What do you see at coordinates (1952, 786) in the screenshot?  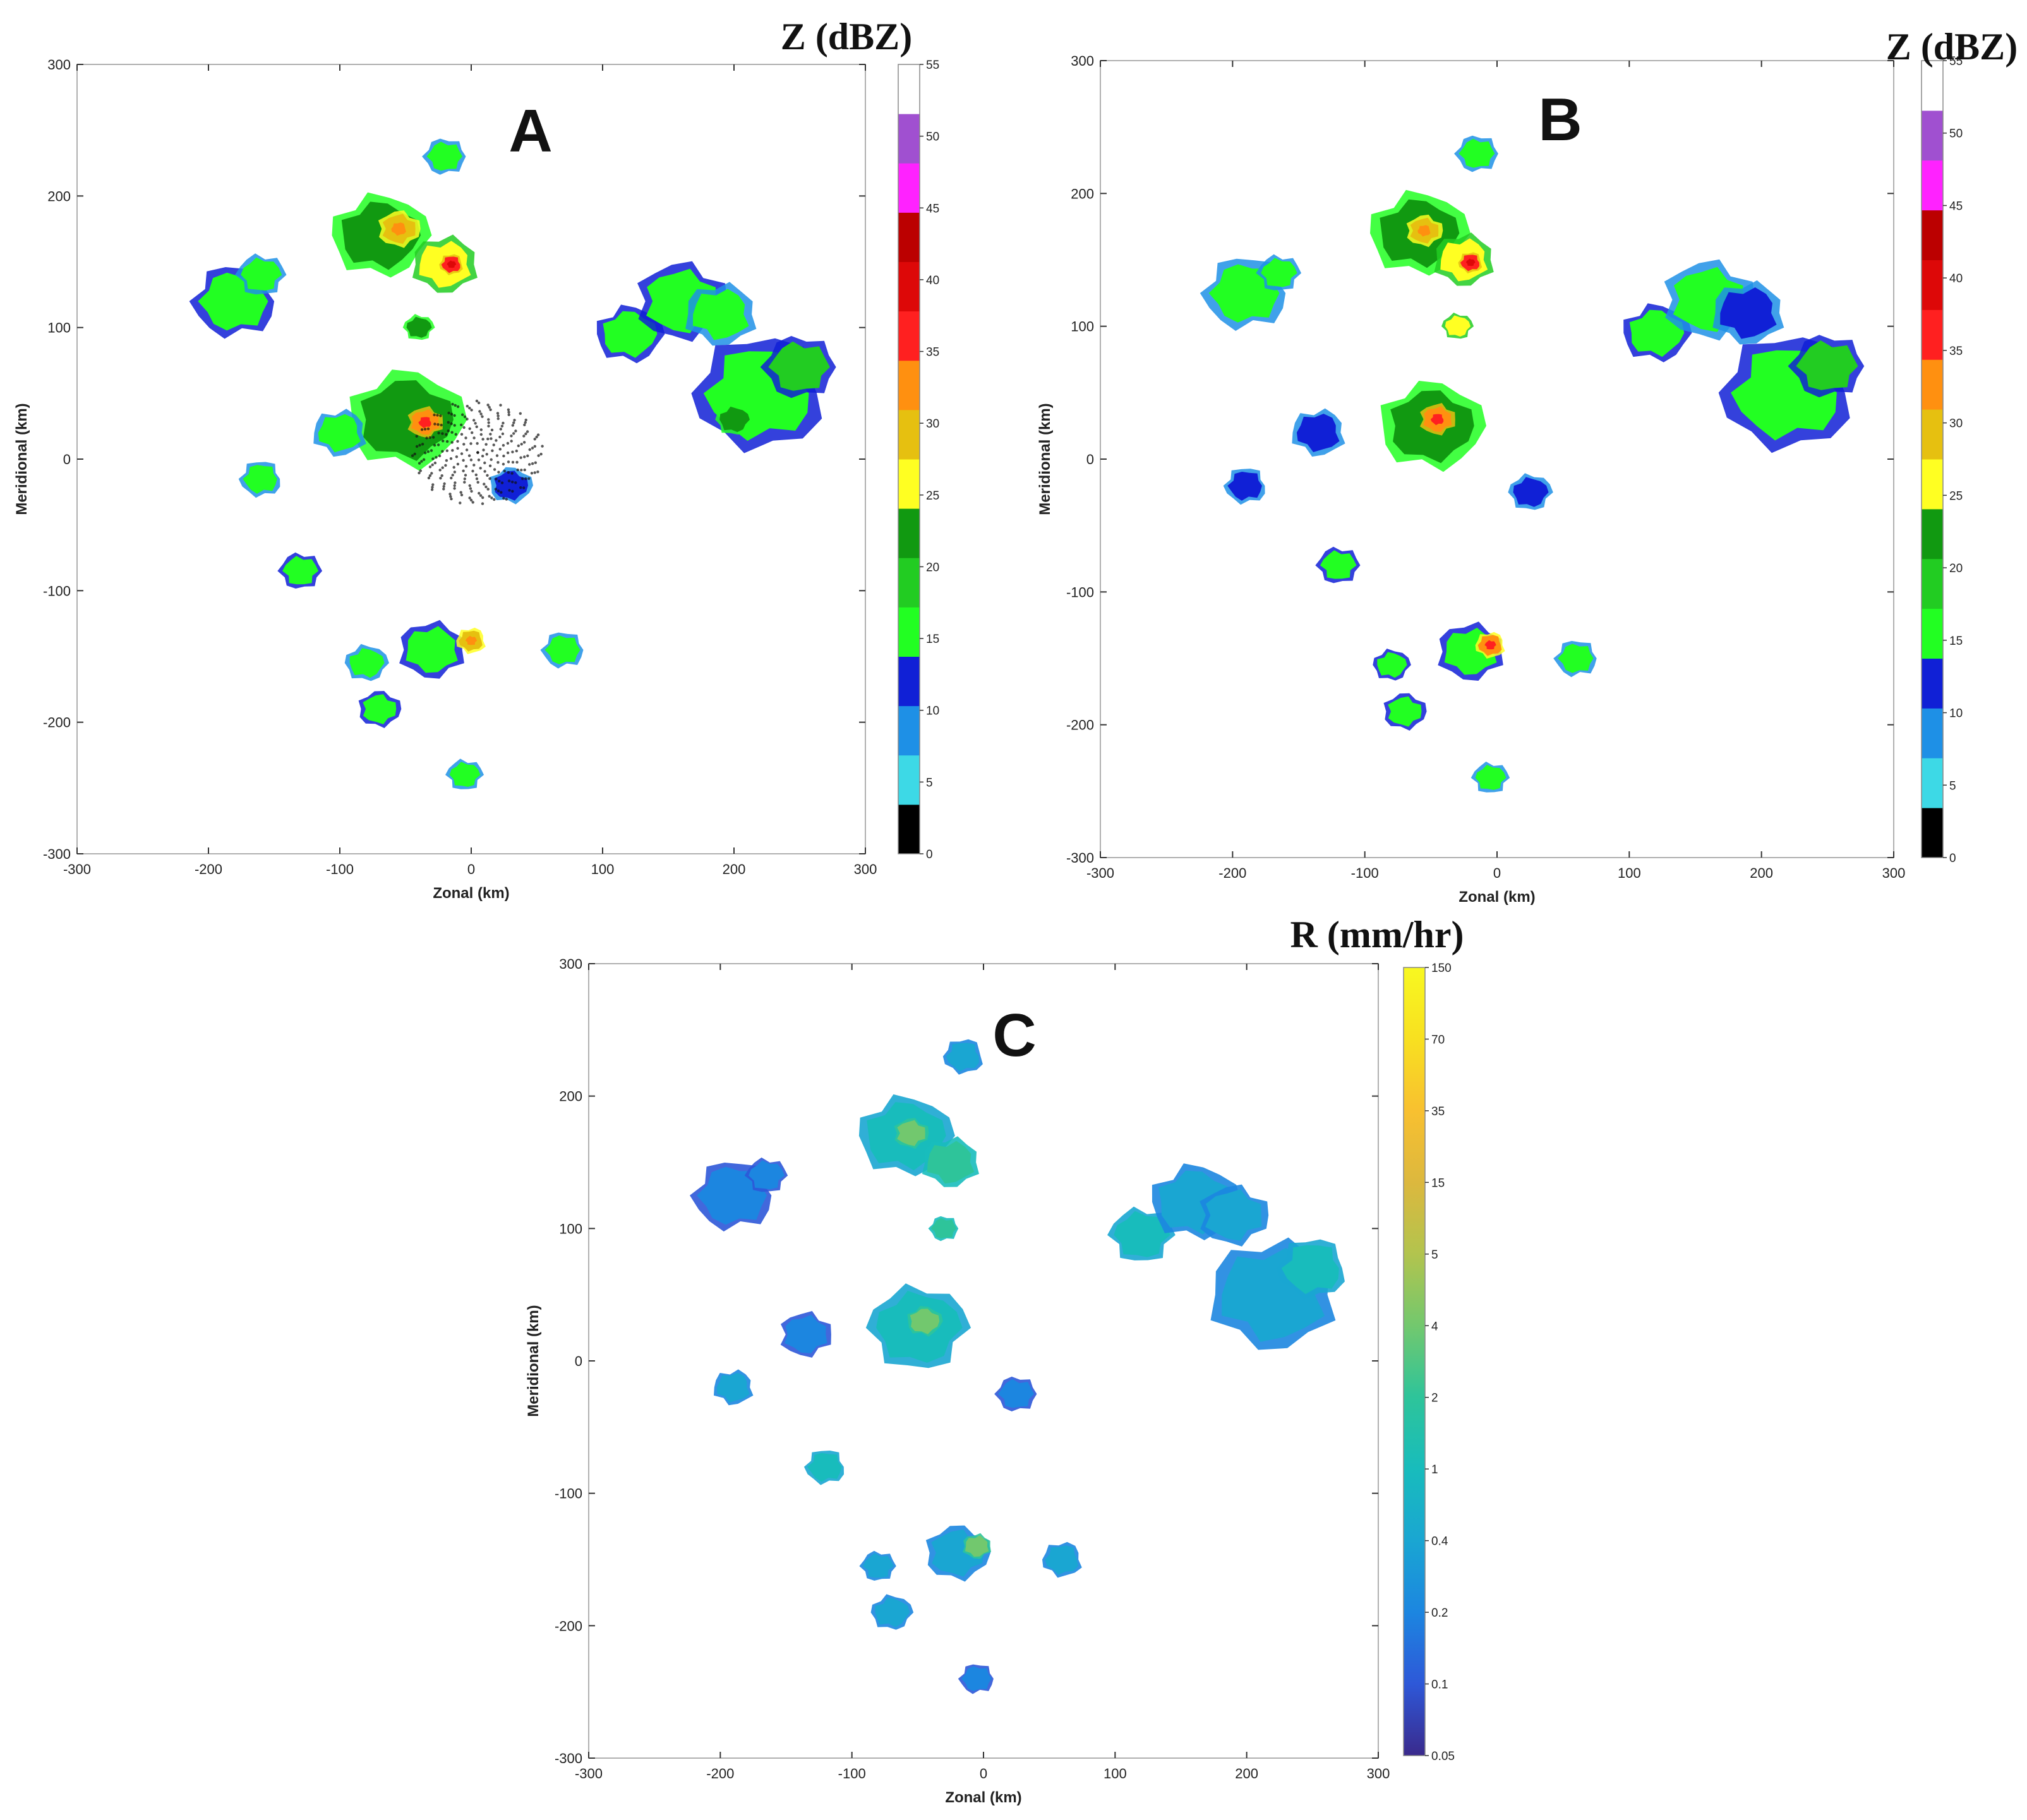 I see `colorbar-tick-label: 5` at bounding box center [1952, 786].